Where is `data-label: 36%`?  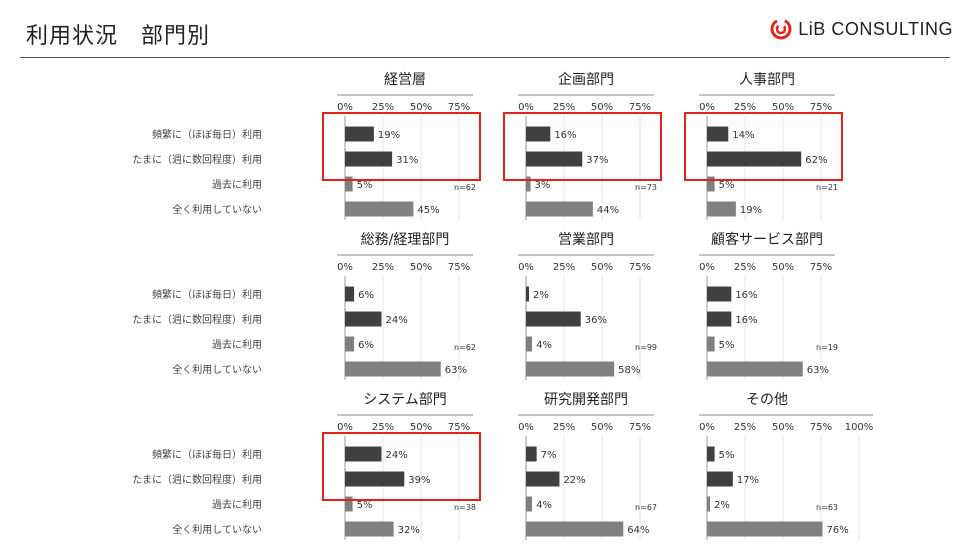
data-label: 36% is located at coordinates (596, 320).